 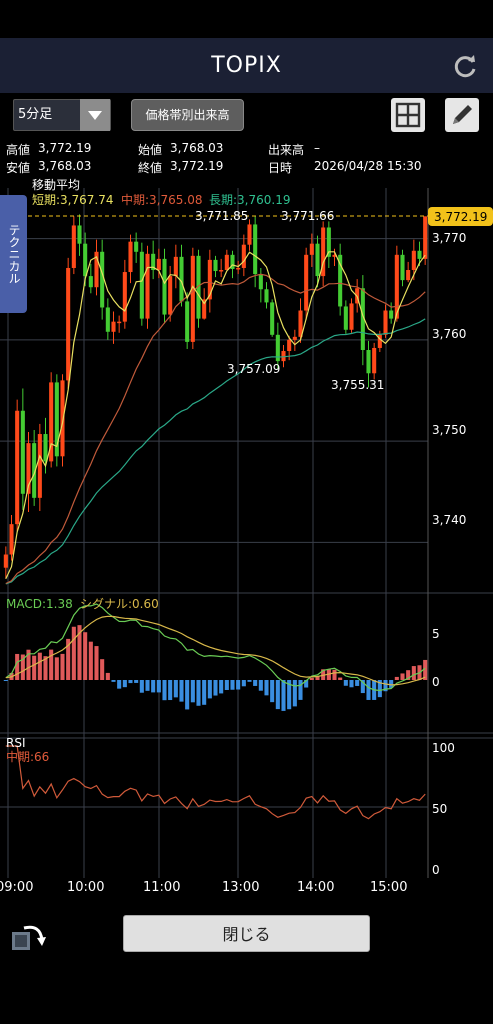 What do you see at coordinates (65, 166) in the screenshot?
I see `low-value: 3,768.03` at bounding box center [65, 166].